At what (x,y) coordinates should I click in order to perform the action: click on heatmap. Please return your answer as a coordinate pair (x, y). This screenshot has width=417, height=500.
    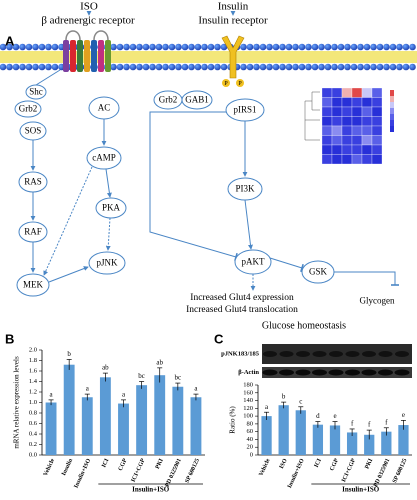
    Looking at the image, I should click on (349, 126).